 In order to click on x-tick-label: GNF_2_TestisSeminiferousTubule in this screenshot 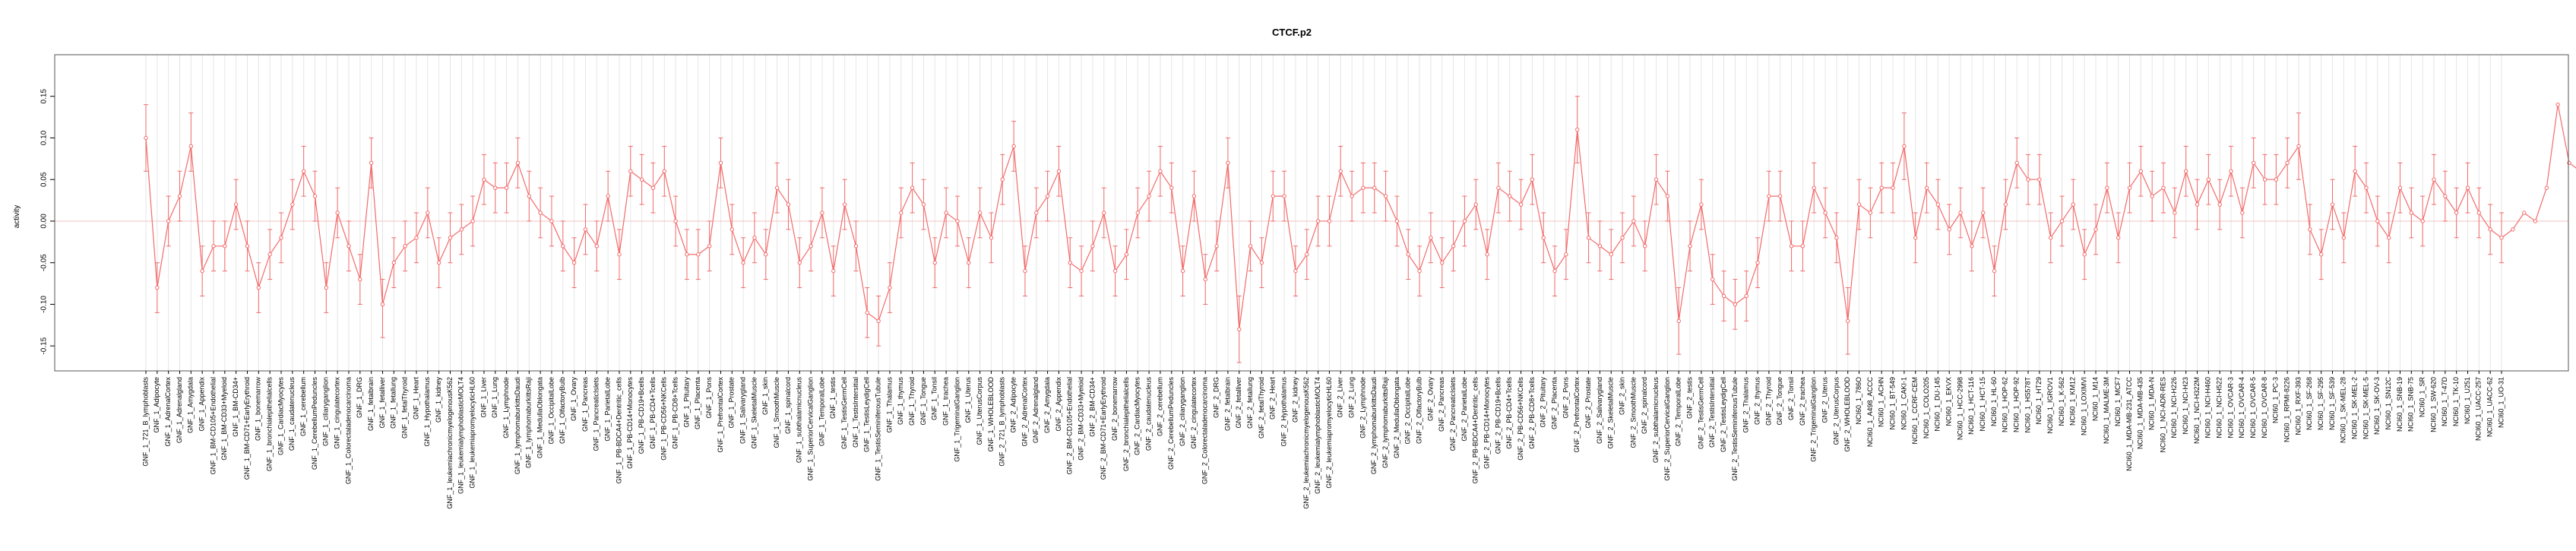, I will do `click(1735, 429)`.